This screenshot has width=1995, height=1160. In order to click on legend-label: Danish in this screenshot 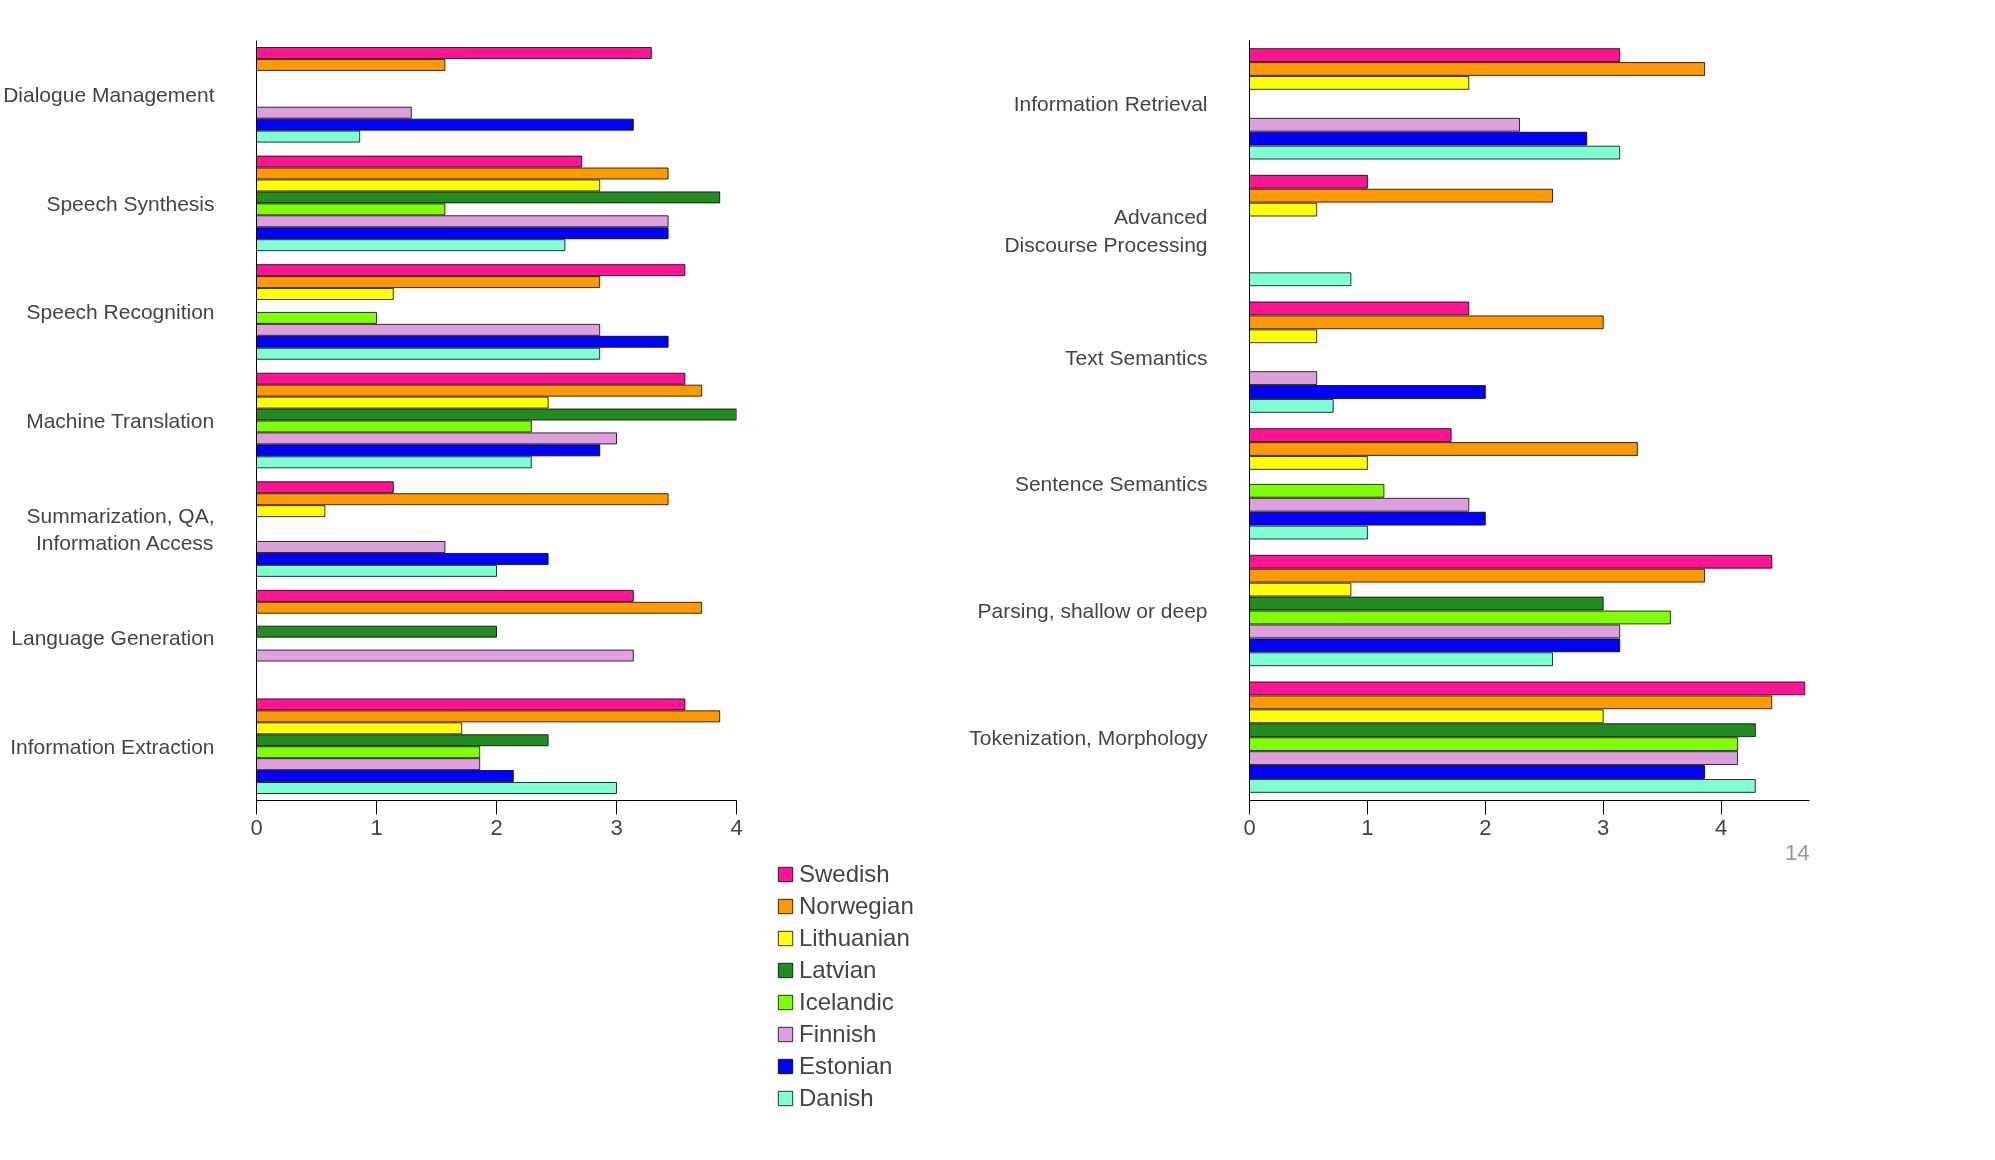, I will do `click(837, 1098)`.